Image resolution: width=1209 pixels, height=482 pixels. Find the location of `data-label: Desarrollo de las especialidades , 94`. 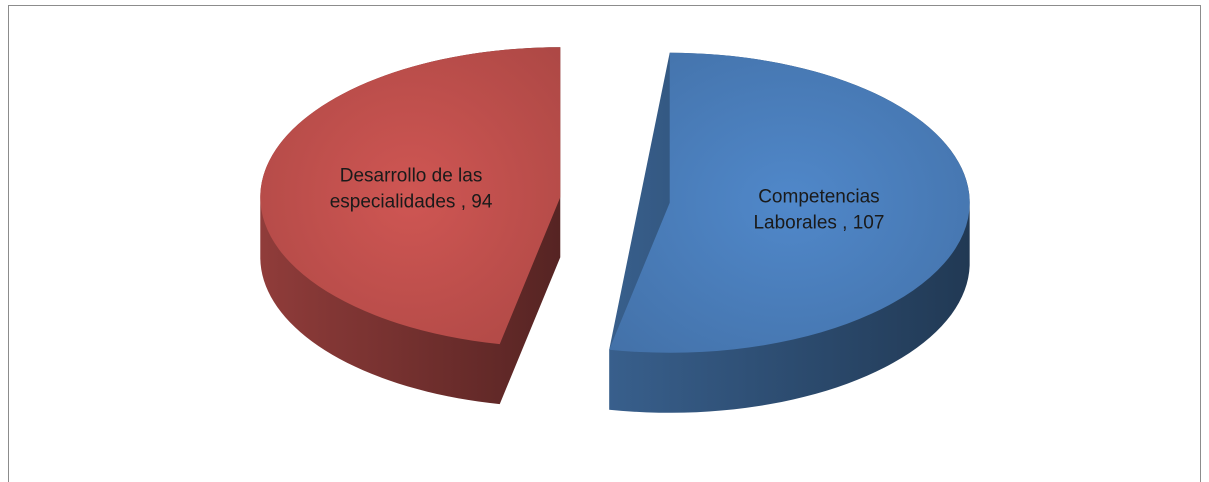

data-label: Desarrollo de las especialidades , 94 is located at coordinates (411, 189).